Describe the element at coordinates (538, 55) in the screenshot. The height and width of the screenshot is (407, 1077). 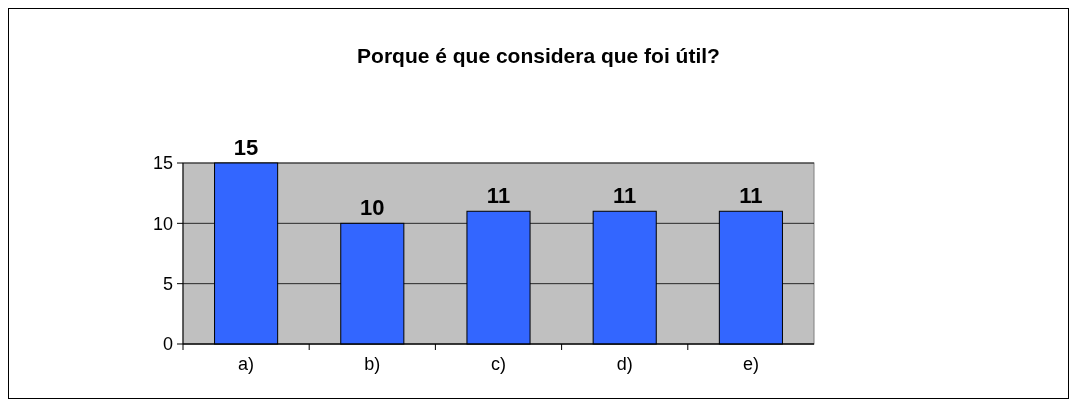
I see `chart-title: Porque é que considera que foi útil?` at that location.